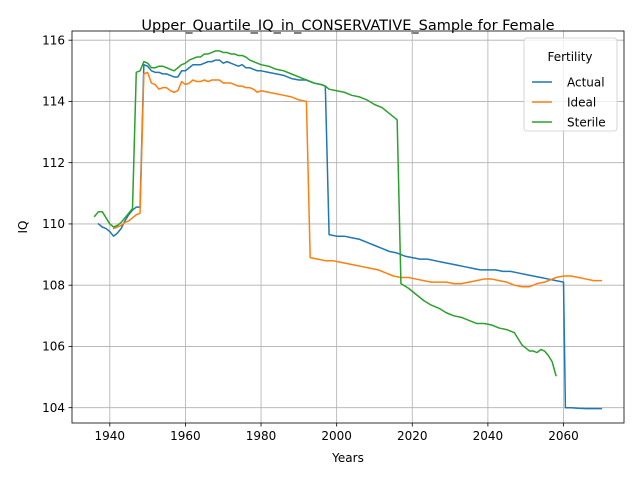 This screenshot has width=640, height=480. I want to click on y-tick-label: 104, so click(53, 408).